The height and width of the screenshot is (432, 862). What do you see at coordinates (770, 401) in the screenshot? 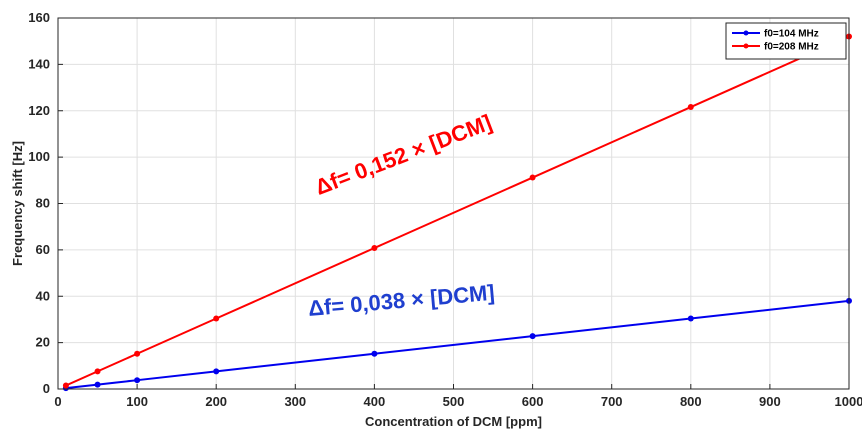
I see `x-tick-label: 900` at bounding box center [770, 401].